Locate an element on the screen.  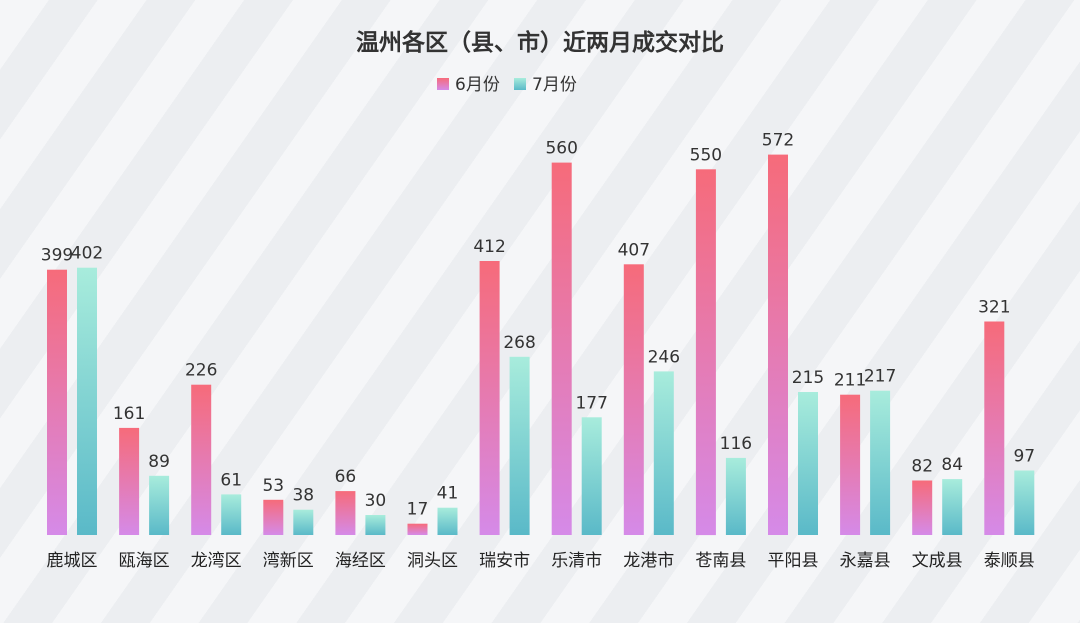
value-label-june-13: 321 is located at coordinates (994, 308).